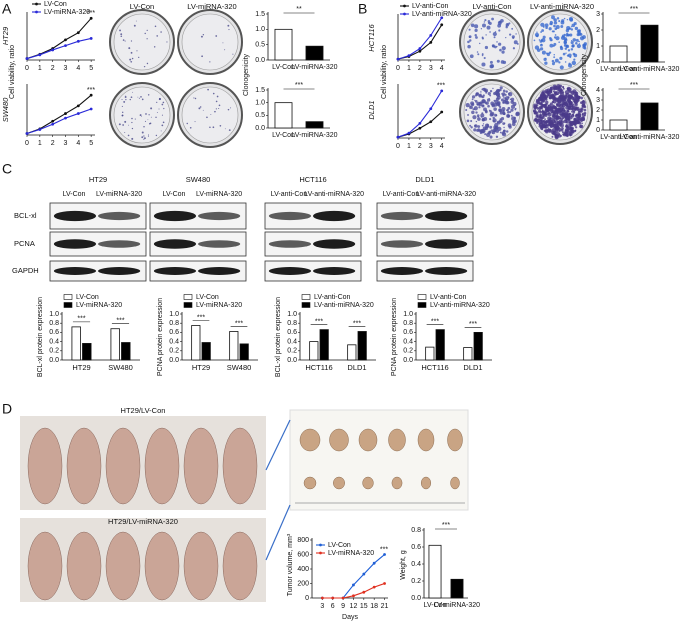 Image resolution: width=682 pixels, height=623 pixels. I want to click on legend-label: LV-miRNA-320, so click(99, 305).